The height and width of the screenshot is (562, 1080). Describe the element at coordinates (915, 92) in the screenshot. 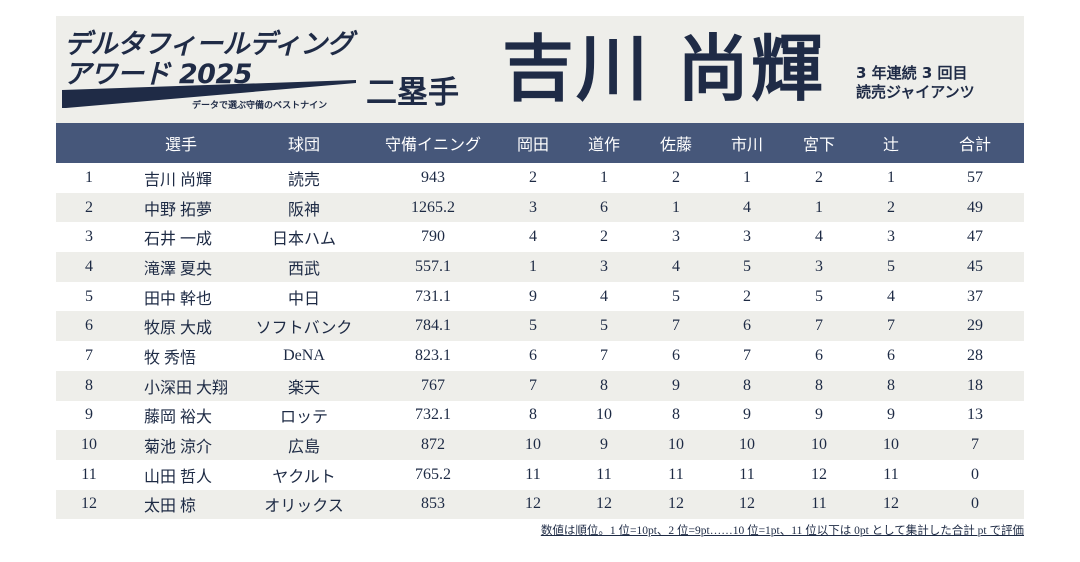

I see `winner-team: 読売ジャイアンツ` at that location.